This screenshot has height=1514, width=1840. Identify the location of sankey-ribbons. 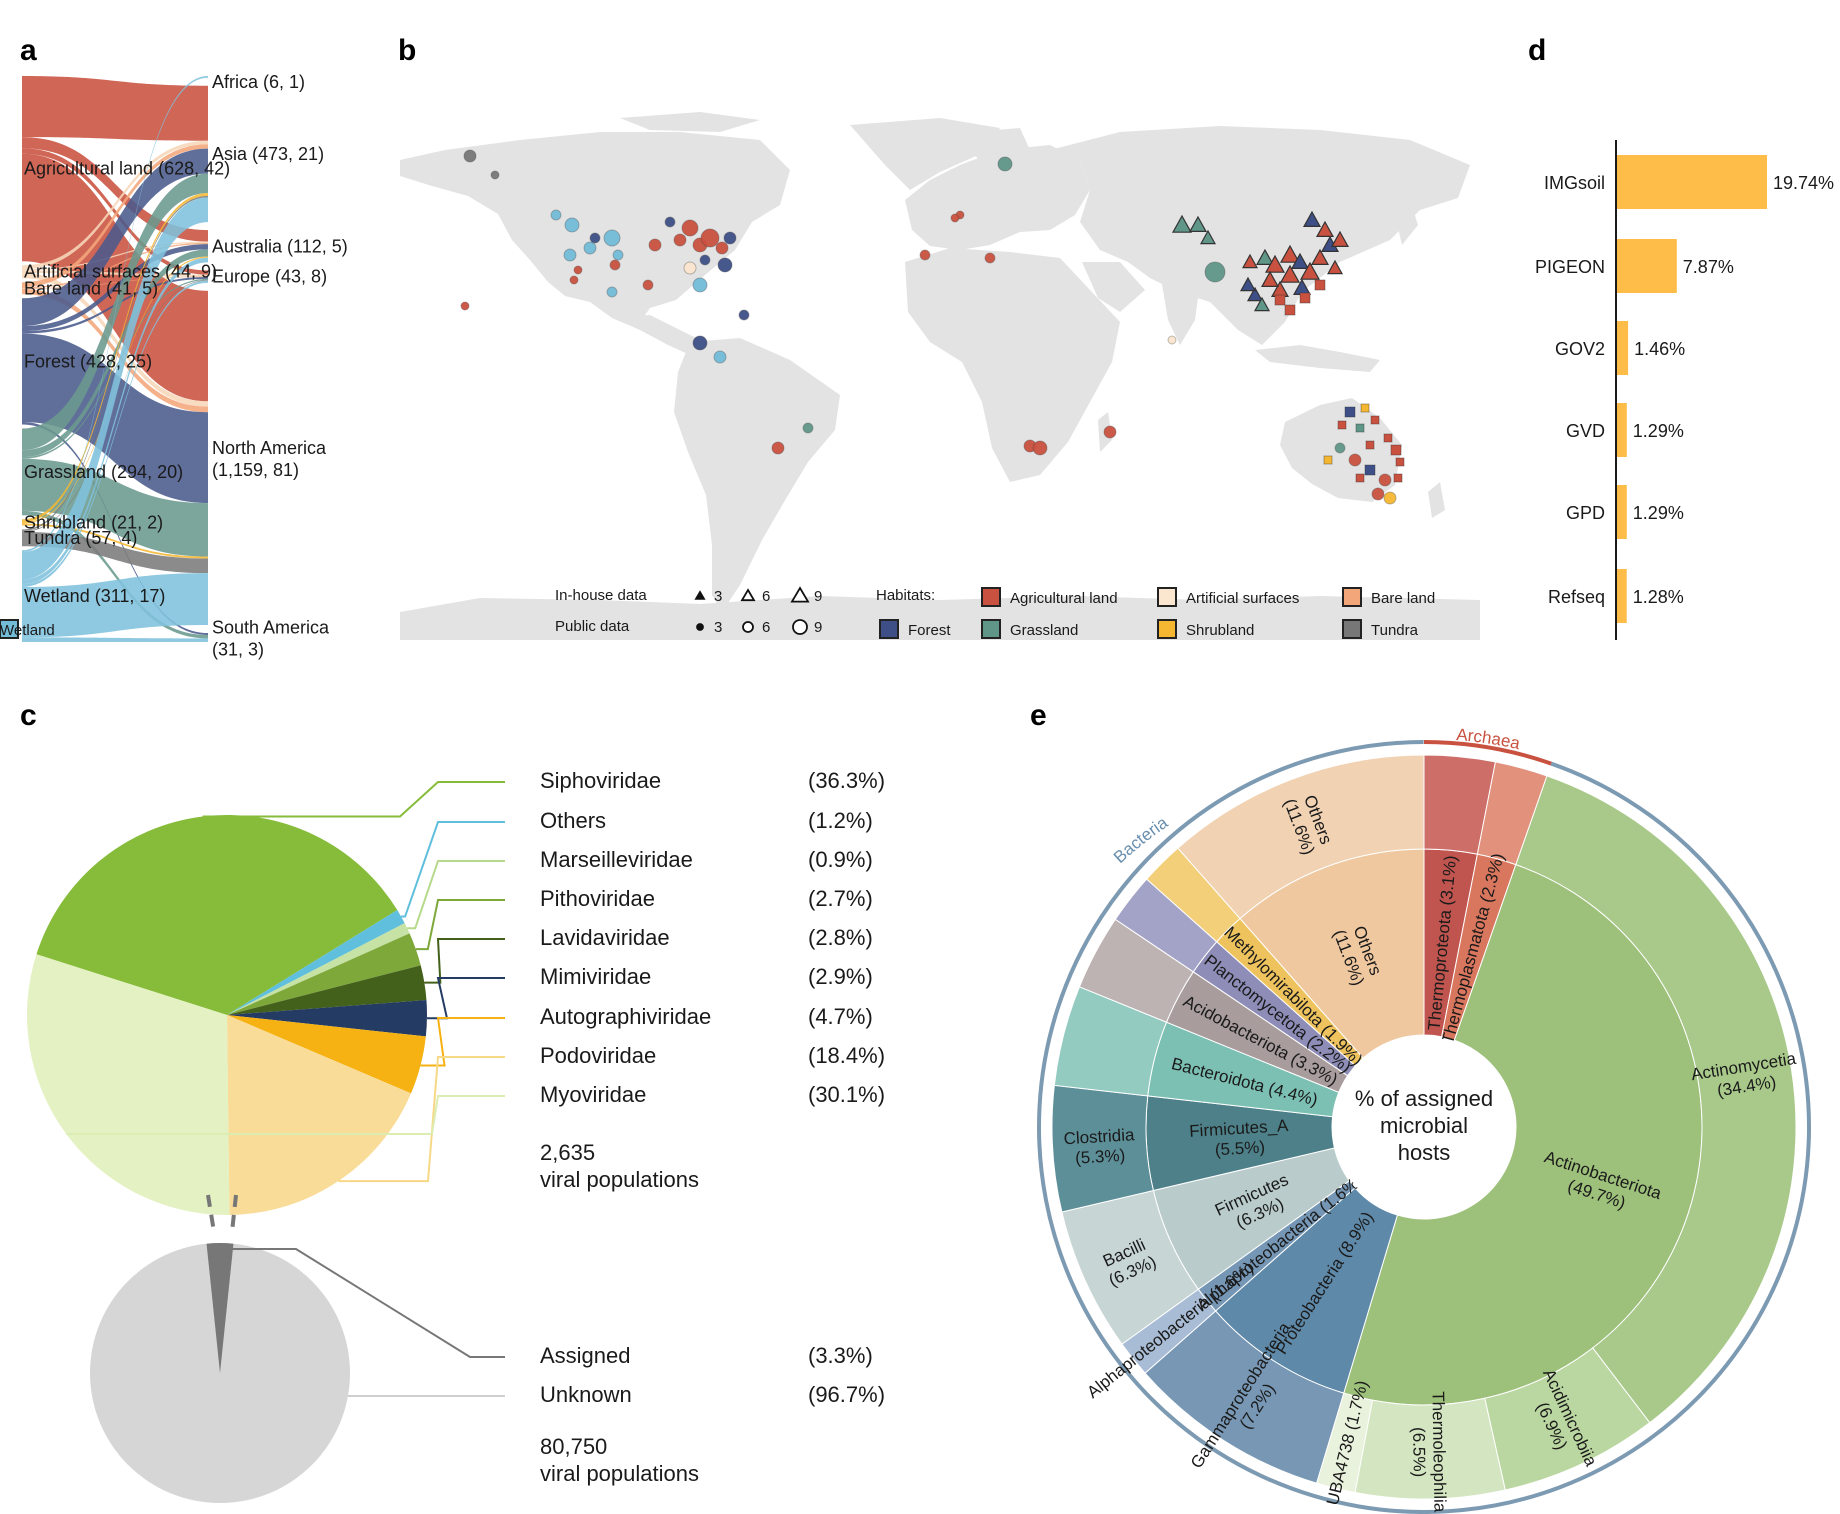
(115, 359).